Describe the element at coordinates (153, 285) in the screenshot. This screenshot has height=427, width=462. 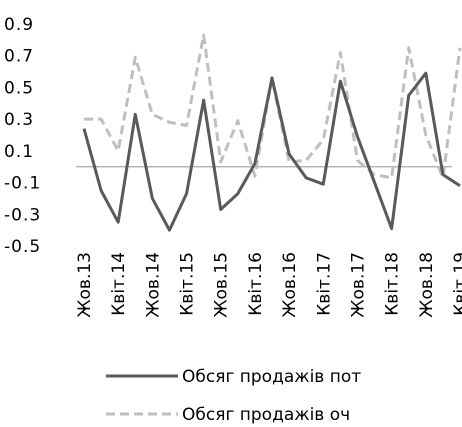
I see `x-tick-label: Жов.14` at that location.